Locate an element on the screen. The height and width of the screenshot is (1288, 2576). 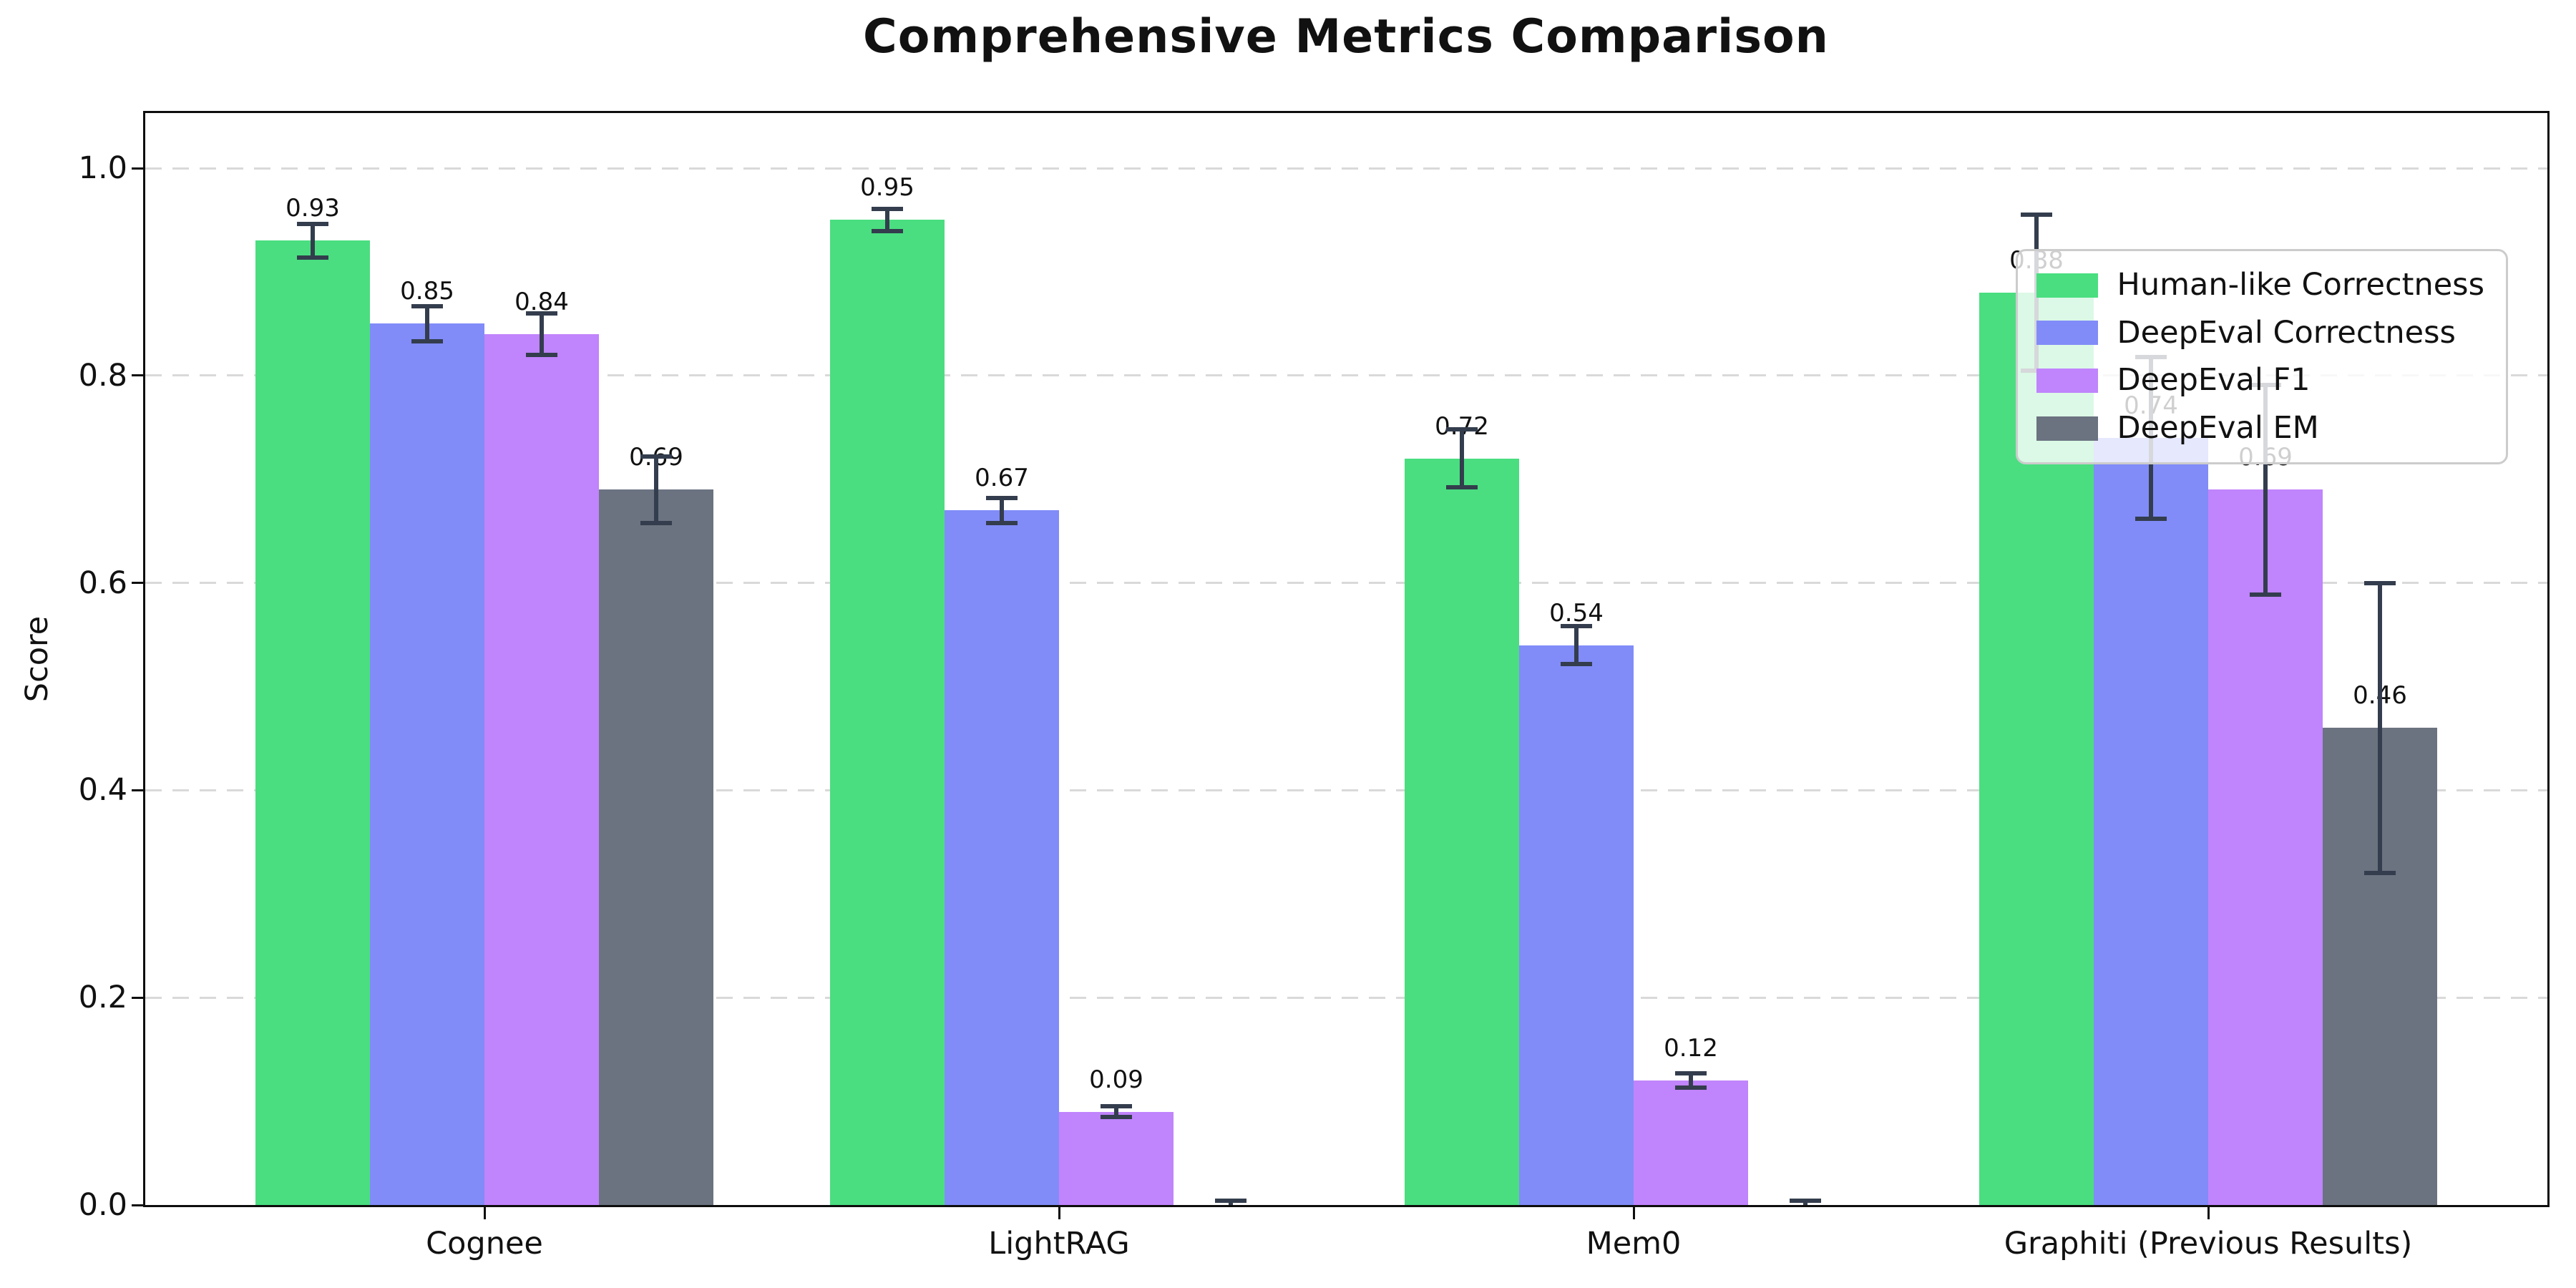
bar-LightRAG-DeepEval F1 is located at coordinates (1116, 1158).